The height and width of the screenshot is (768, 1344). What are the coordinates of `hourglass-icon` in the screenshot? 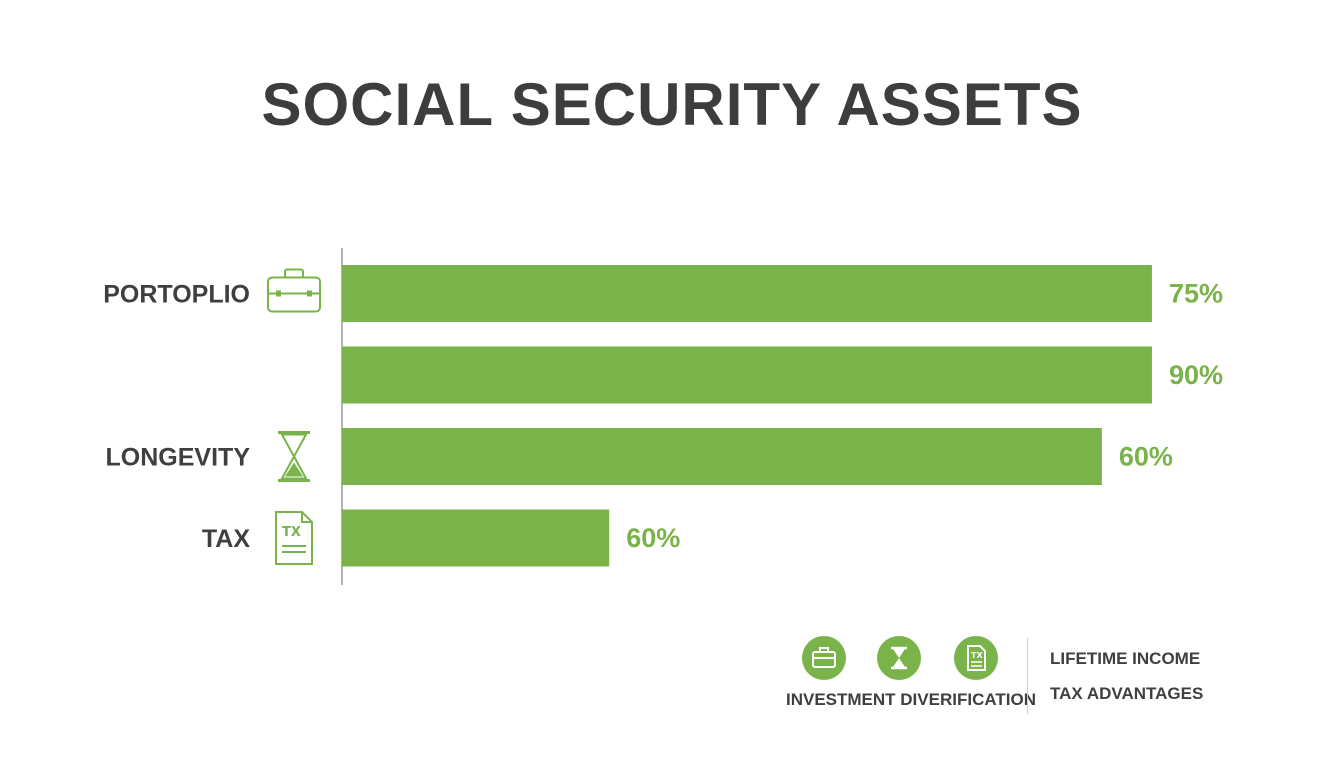 It's located at (294, 456).